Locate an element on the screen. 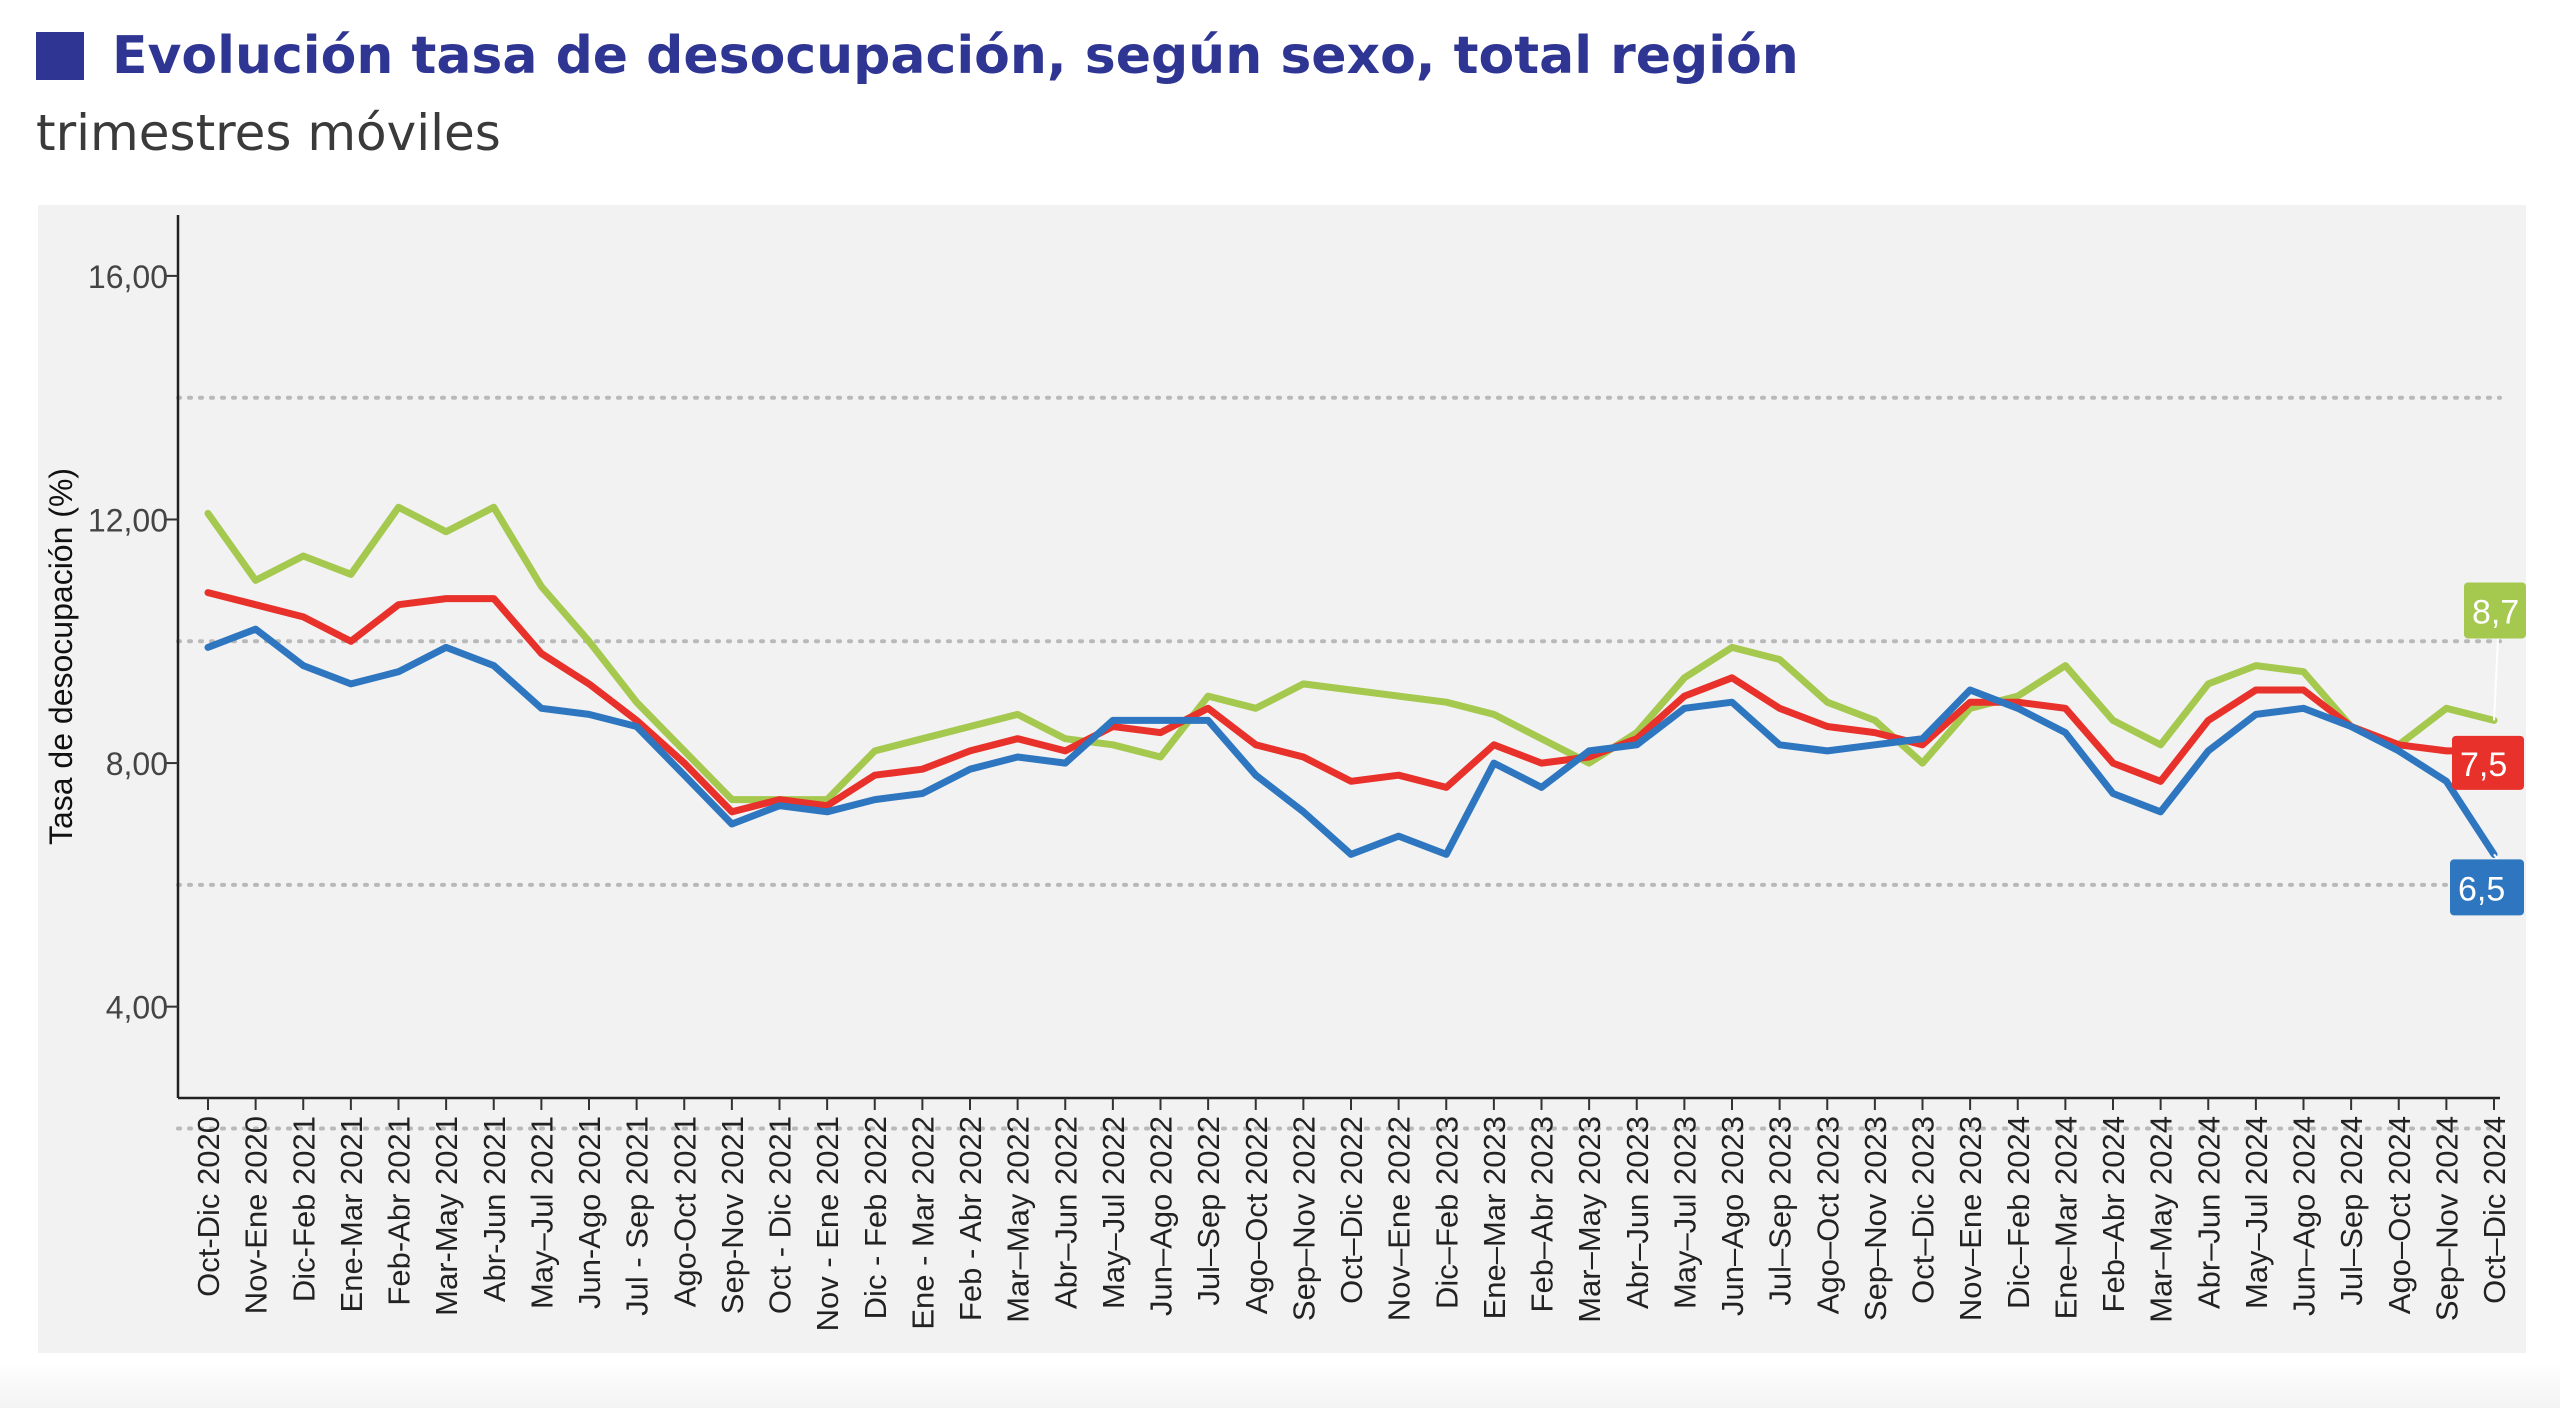 Image resolution: width=2560 pixels, height=1408 pixels. x-tick-label: Abr–Jun 2023 is located at coordinates (1637, 1212).